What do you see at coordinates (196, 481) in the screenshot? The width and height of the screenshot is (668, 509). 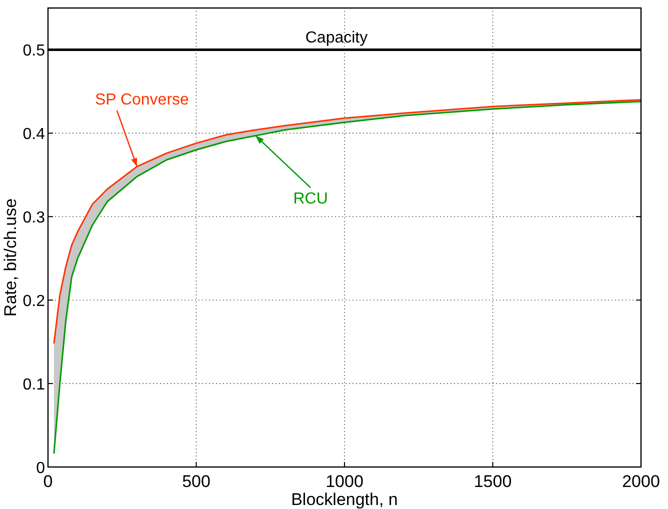 I see `x-tick-label: 500` at bounding box center [196, 481].